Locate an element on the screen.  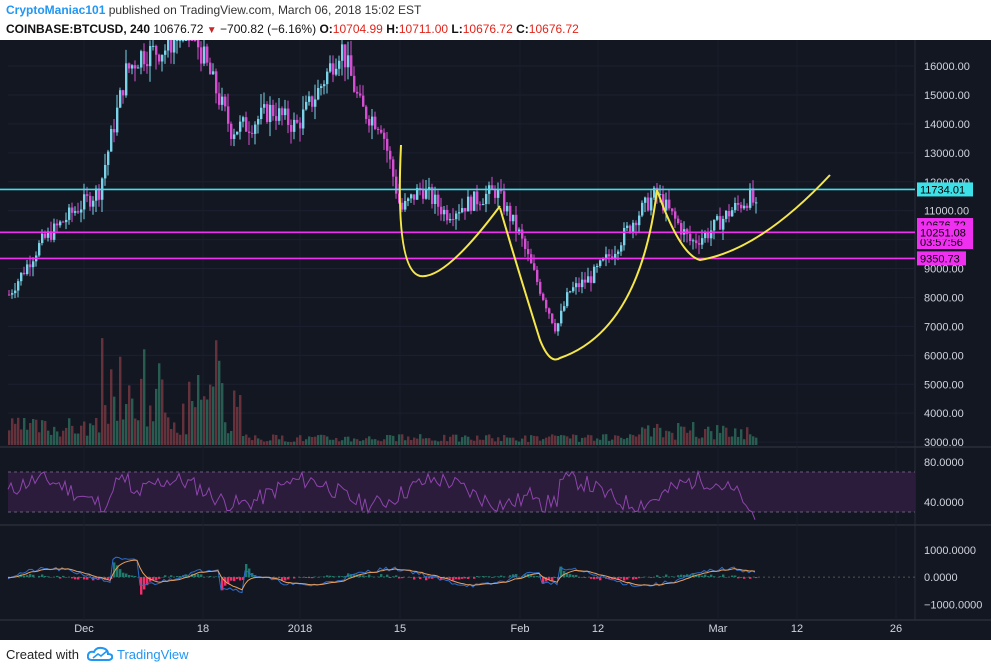
tradingview-brand: TradingView is located at coordinates (153, 654).